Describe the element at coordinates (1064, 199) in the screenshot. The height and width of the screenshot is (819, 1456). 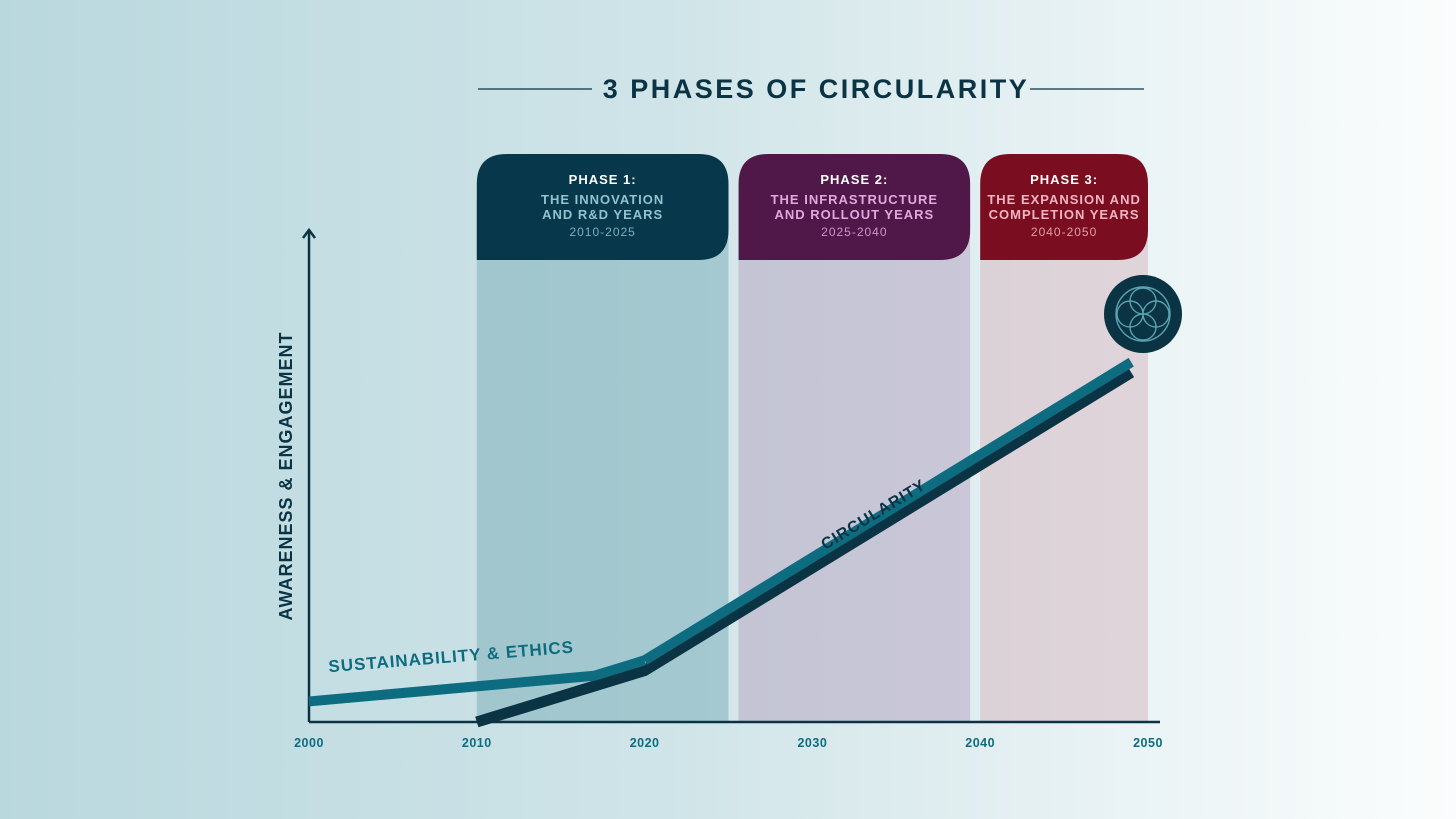
I see `phase-name-line1: THE EXPANSION AND` at that location.